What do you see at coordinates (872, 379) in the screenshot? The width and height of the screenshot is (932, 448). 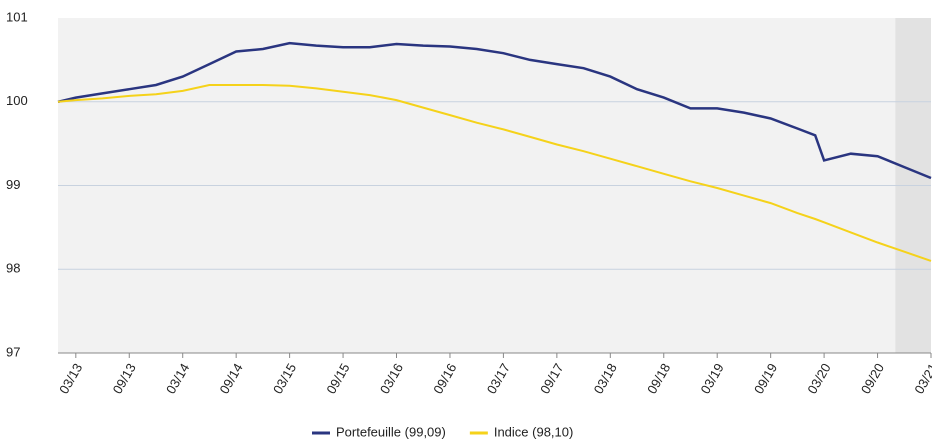 I see `x-tick-label: 09/20` at bounding box center [872, 379].